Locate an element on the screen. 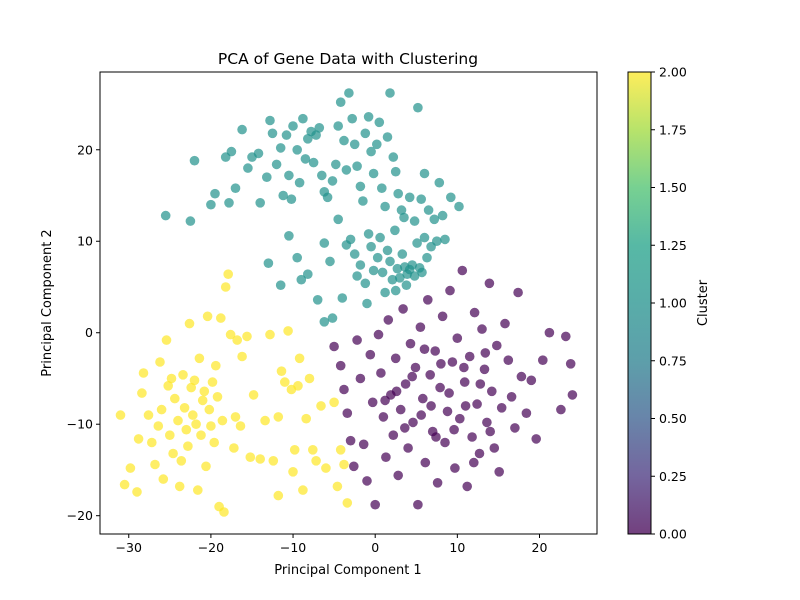  colorbar-tick-label: 1.00 is located at coordinates (673, 303).